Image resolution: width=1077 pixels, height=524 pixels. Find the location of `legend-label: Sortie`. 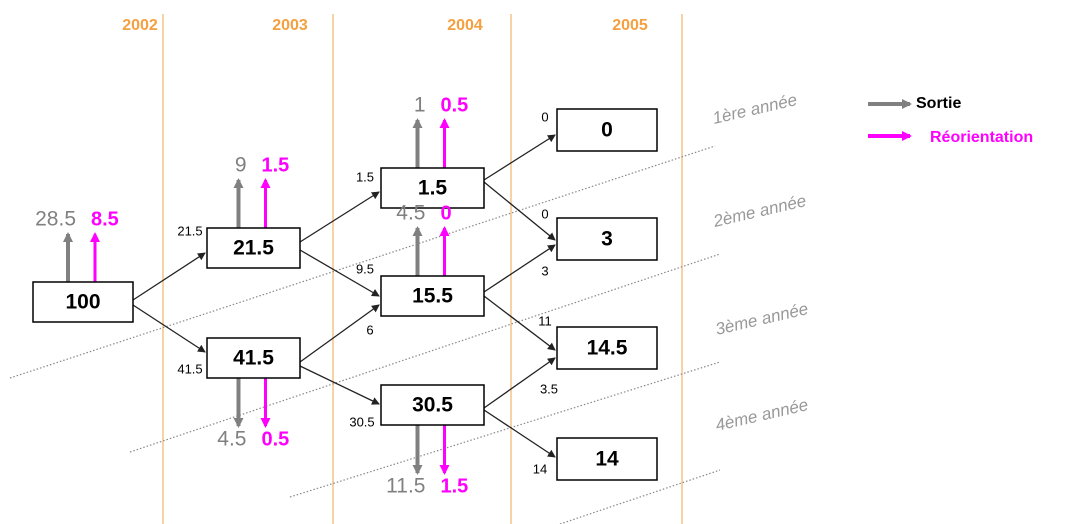

legend-label: Sortie is located at coordinates (938, 103).